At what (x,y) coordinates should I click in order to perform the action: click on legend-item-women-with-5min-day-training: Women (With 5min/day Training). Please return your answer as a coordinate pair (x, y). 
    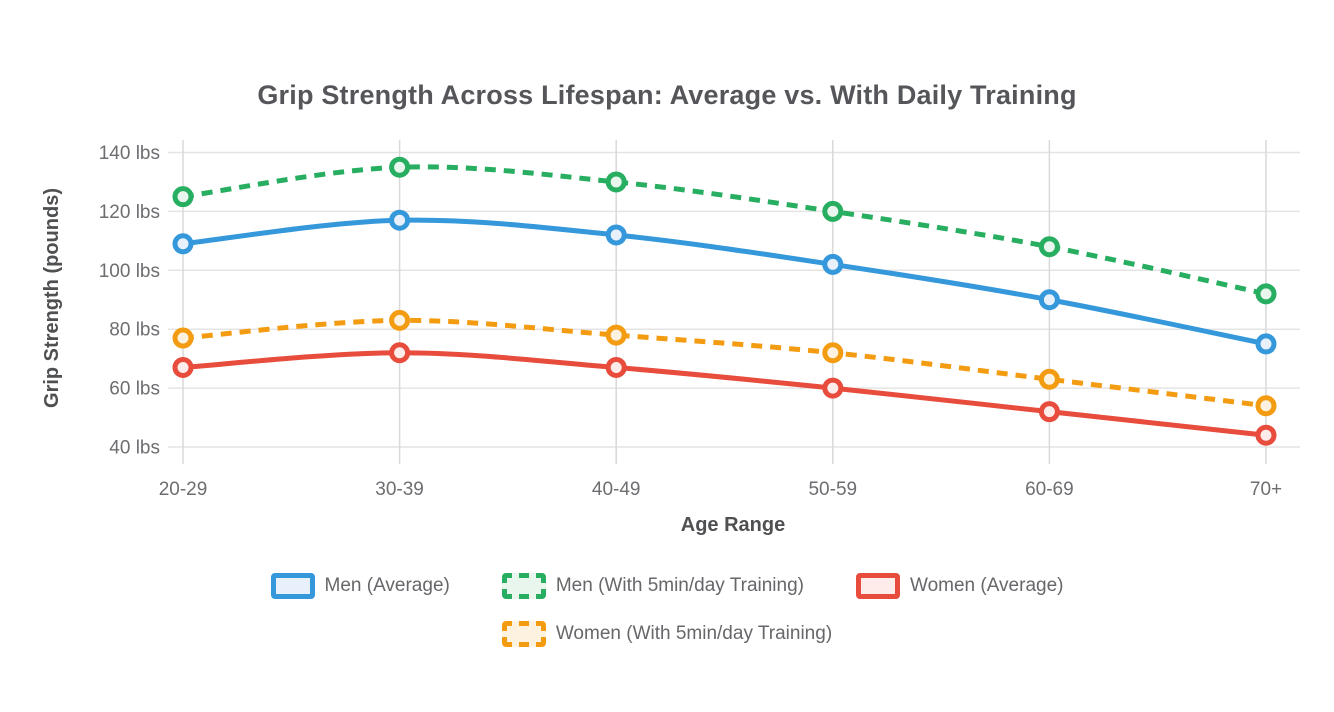
    Looking at the image, I should click on (667, 634).